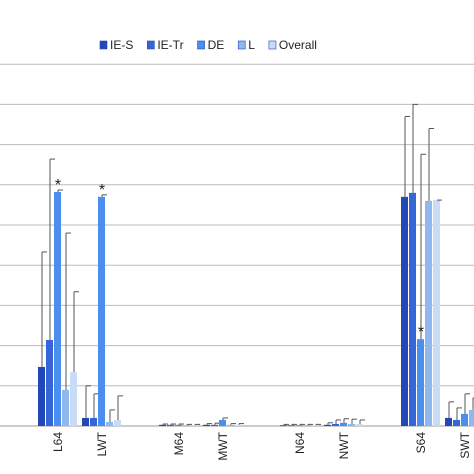 The height and width of the screenshot is (474, 474). What do you see at coordinates (179, 444) in the screenshot?
I see `x-tick-label: M64` at bounding box center [179, 444].